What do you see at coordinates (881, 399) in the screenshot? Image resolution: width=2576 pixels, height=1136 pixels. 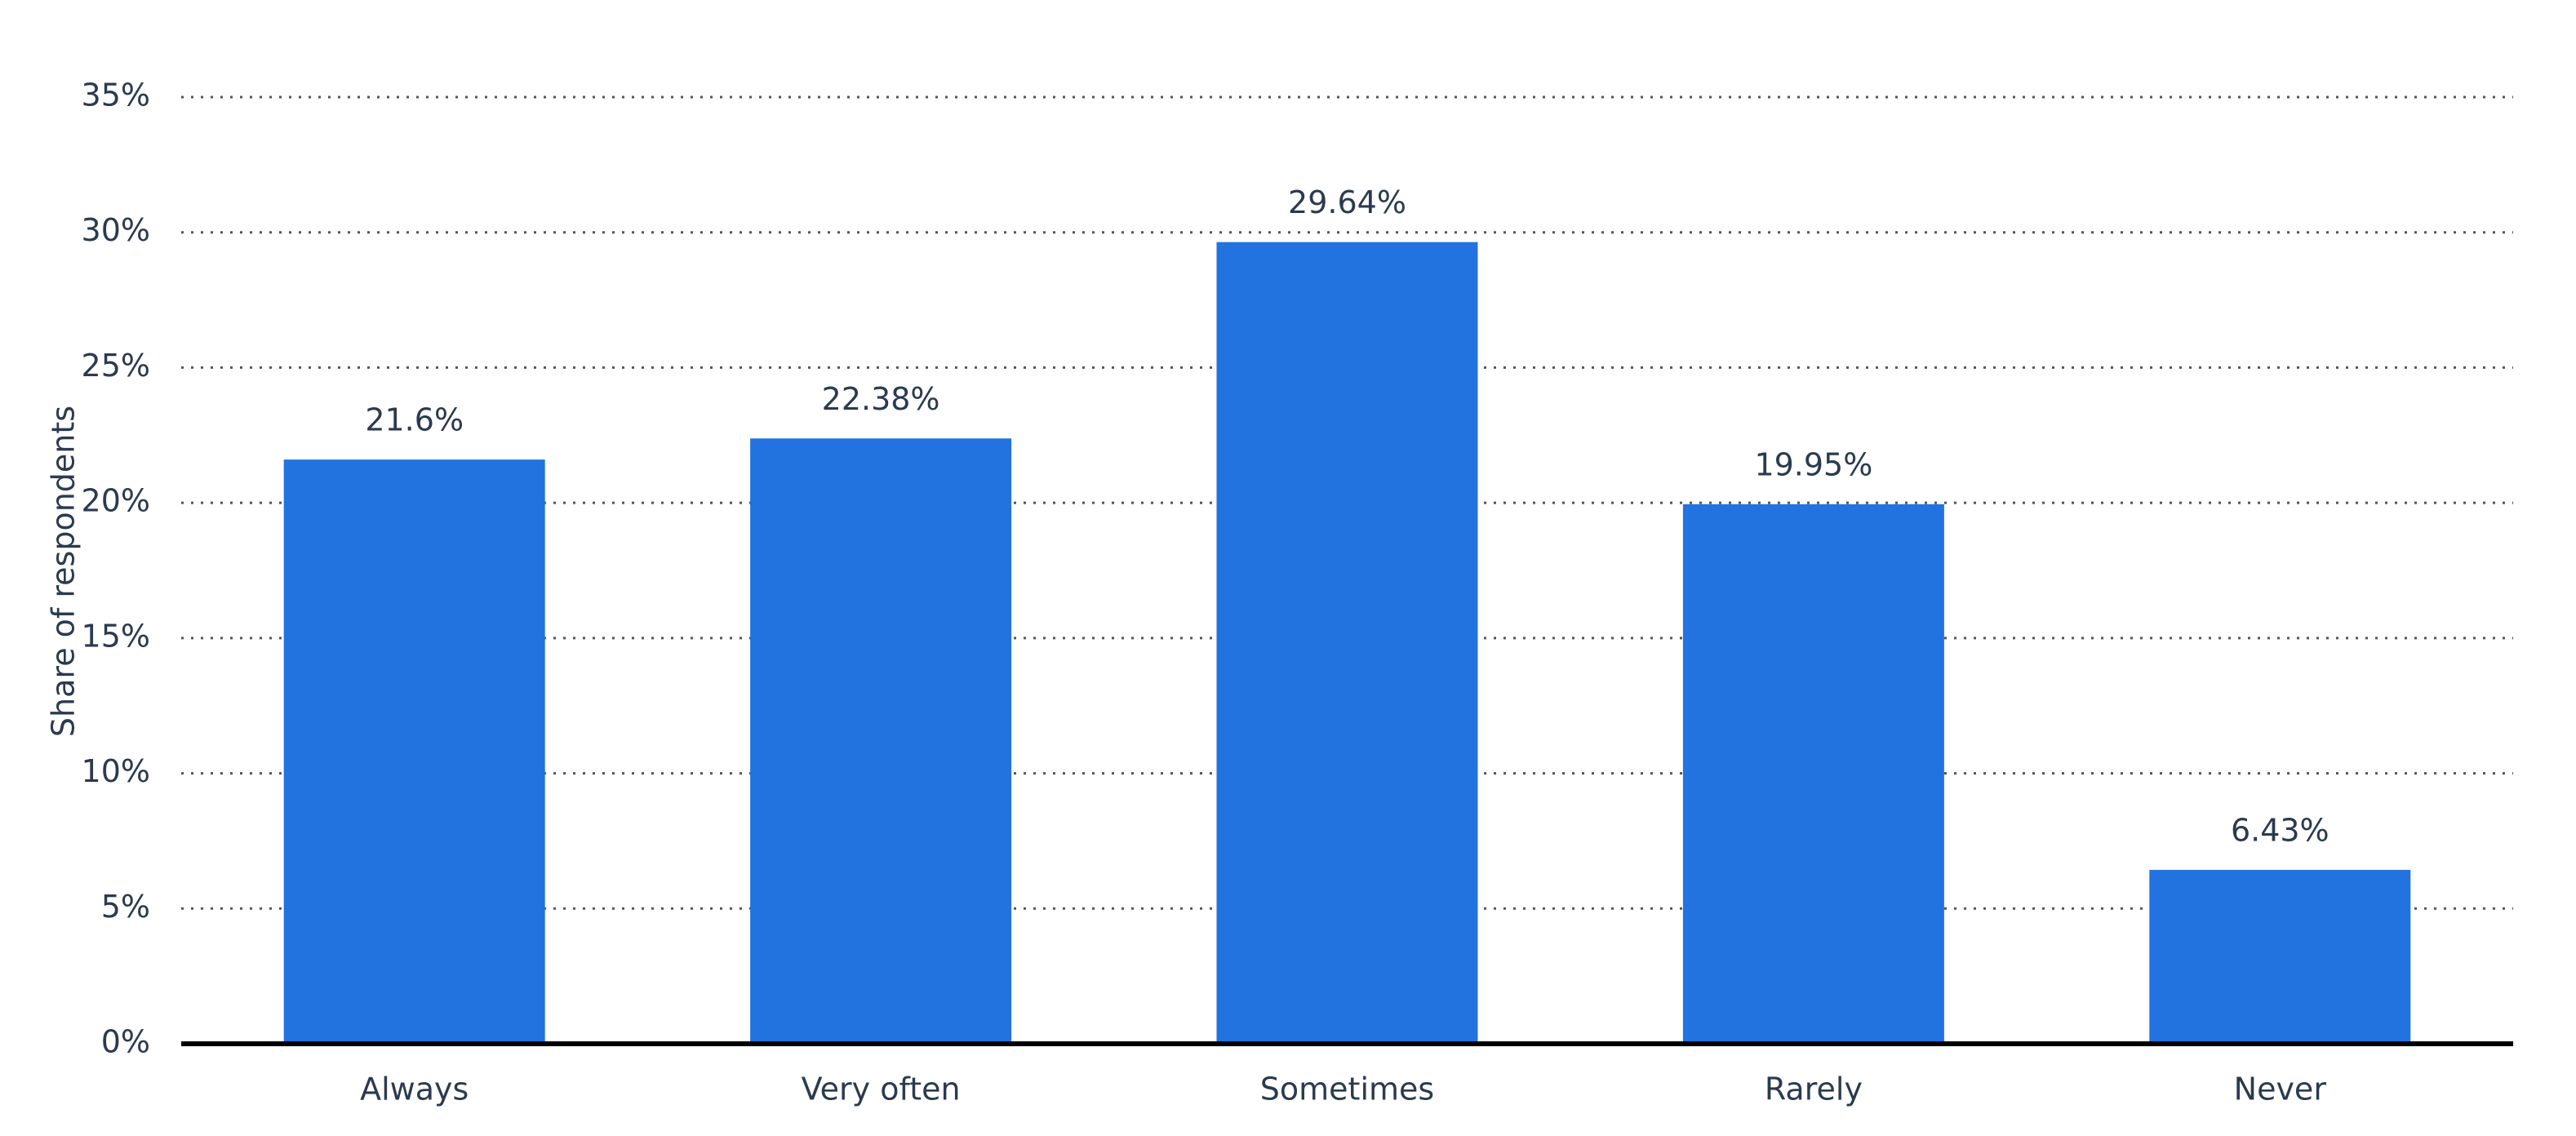 I see `data-label: 22.38%` at bounding box center [881, 399].